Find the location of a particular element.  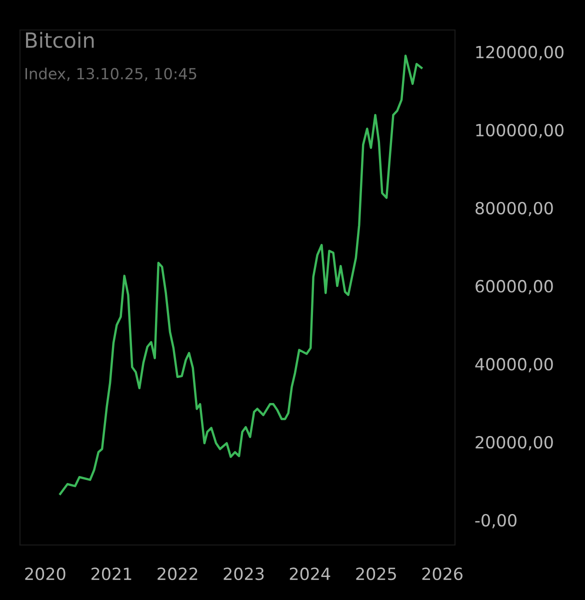

x-tick-label: 2022 is located at coordinates (178, 574).